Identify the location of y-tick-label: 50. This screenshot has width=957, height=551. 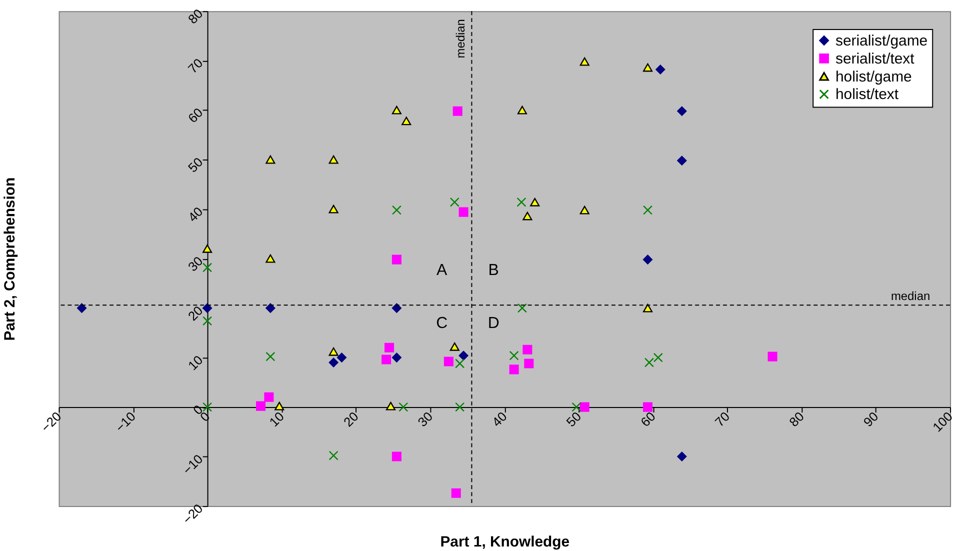
(195, 165).